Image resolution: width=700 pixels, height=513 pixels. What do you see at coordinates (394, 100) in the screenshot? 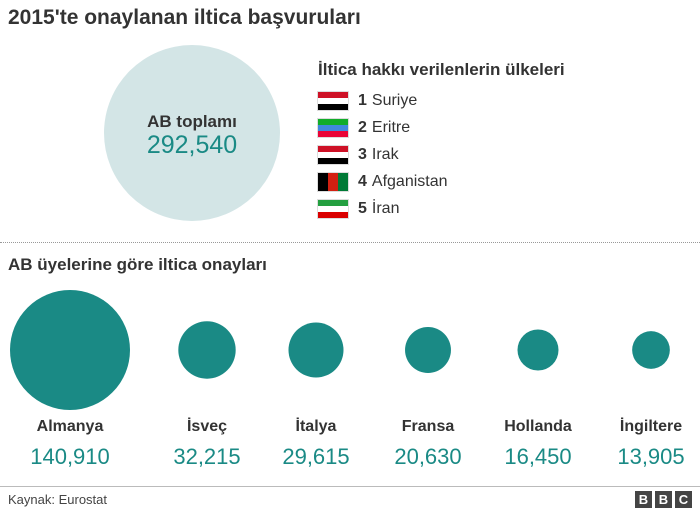
I see `country-name: Suriye` at bounding box center [394, 100].